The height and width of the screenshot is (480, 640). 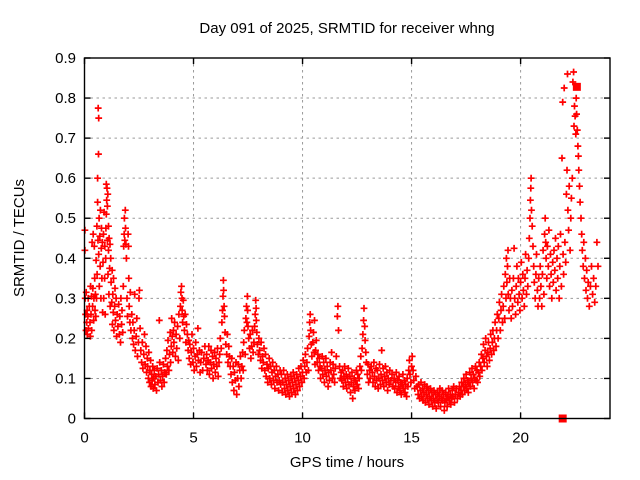 I want to click on x-tick-label: 5, so click(x=193, y=438).